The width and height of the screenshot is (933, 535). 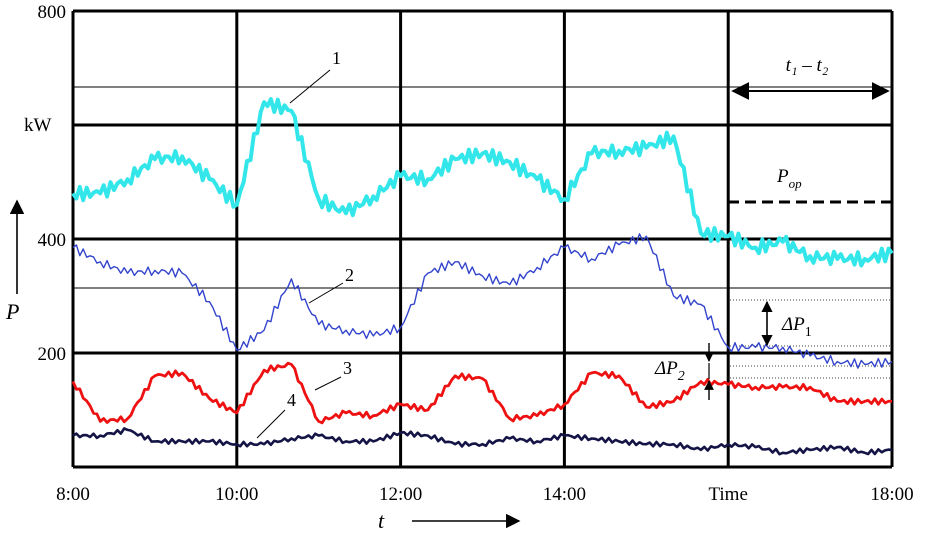 What do you see at coordinates (727, 494) in the screenshot?
I see `x-tick-label: Time` at bounding box center [727, 494].